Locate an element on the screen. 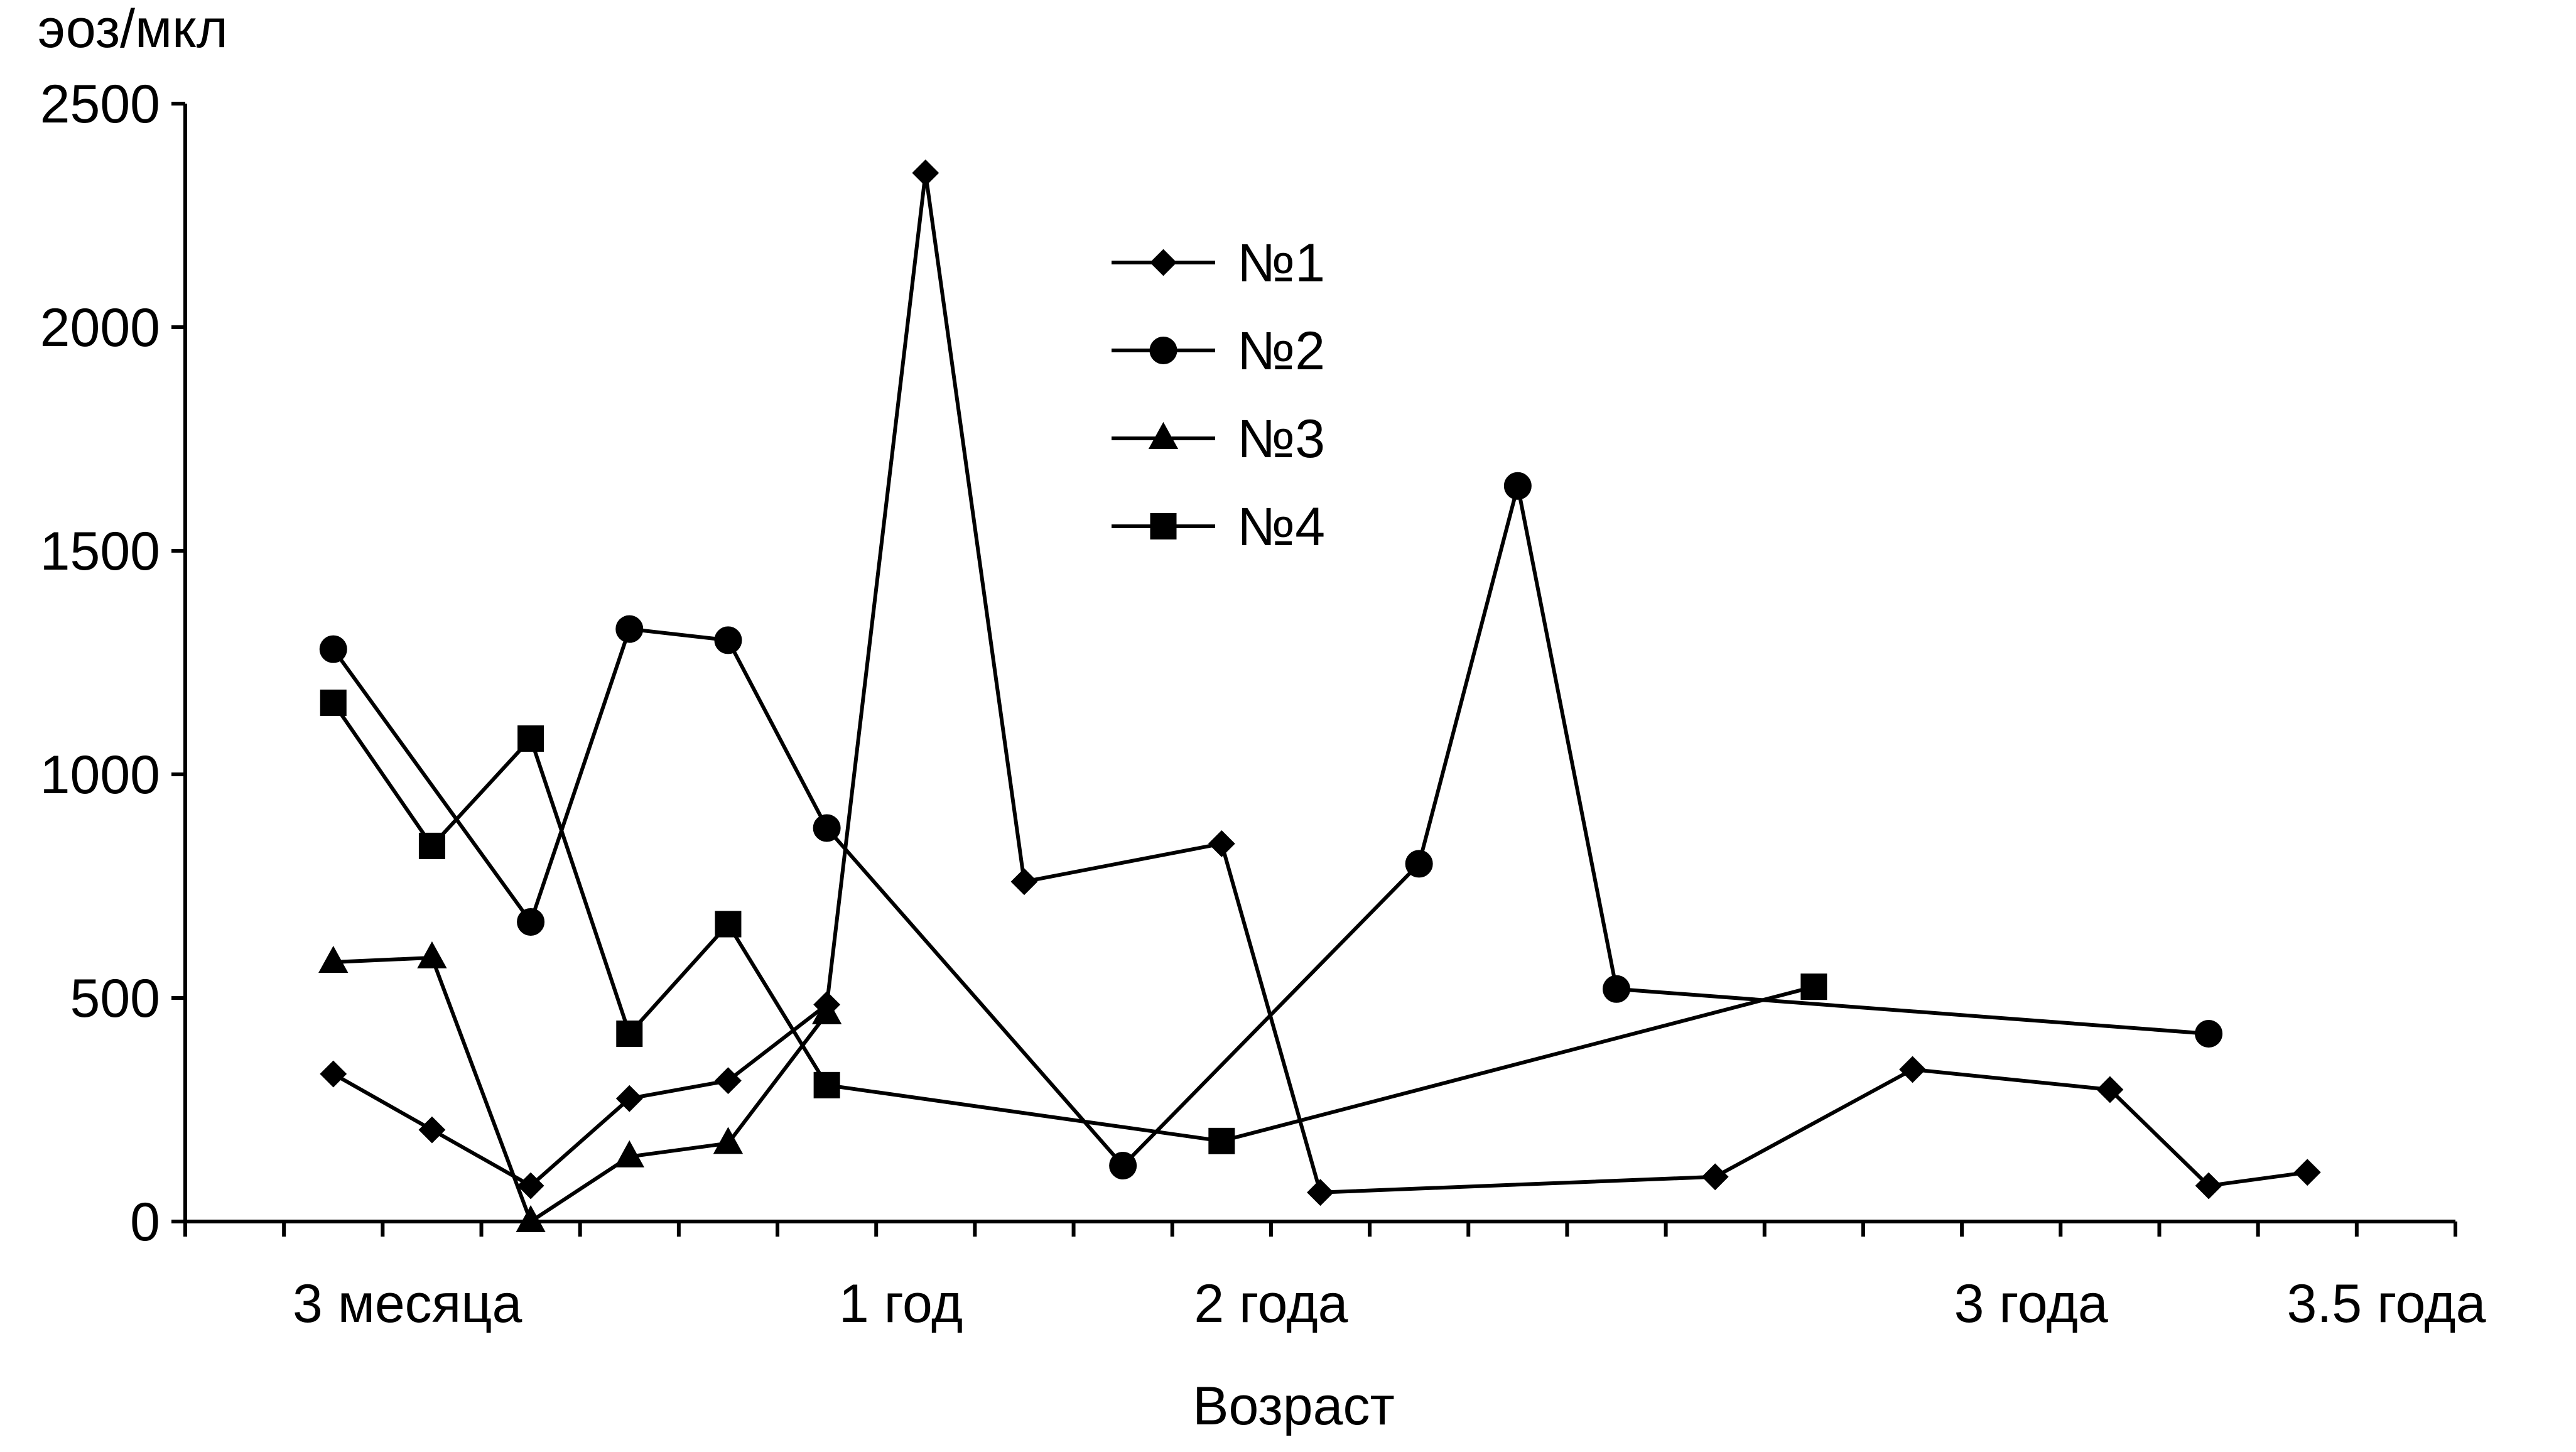 The image size is (2576, 1452). legend-label: №2 is located at coordinates (1281, 351).